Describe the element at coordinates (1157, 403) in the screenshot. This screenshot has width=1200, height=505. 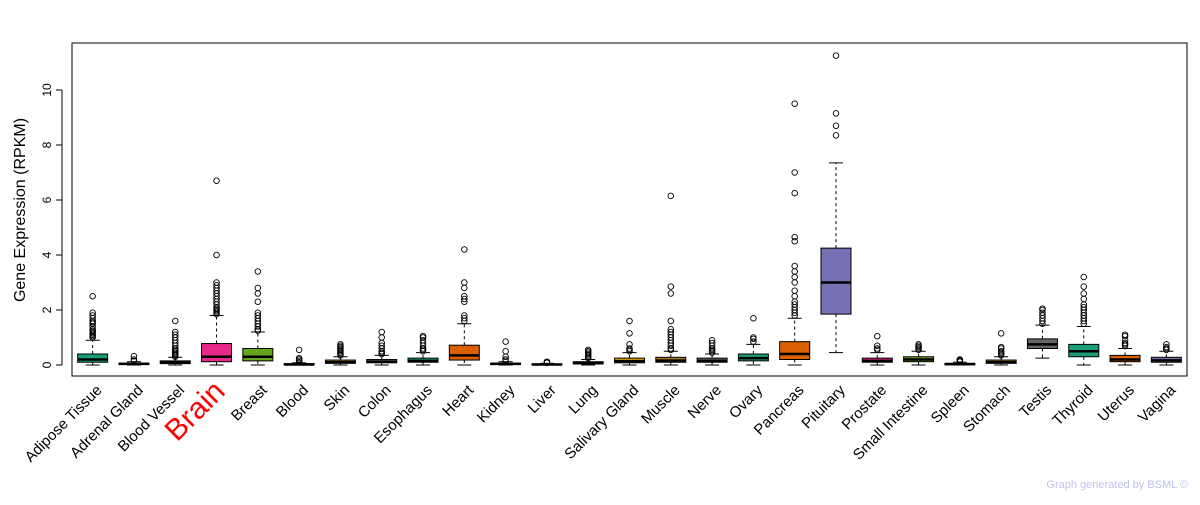
I see `x-tick-label: Vagina` at that location.